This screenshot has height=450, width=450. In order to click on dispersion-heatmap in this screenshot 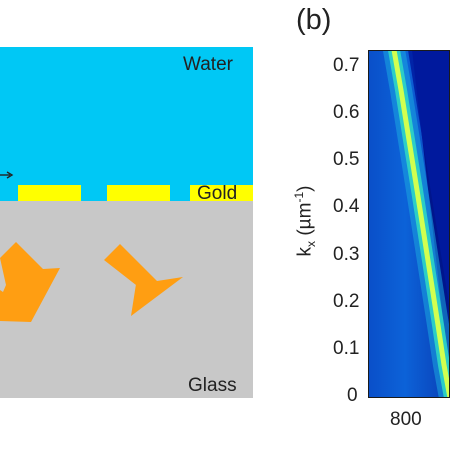, I will do `click(409, 224)`.